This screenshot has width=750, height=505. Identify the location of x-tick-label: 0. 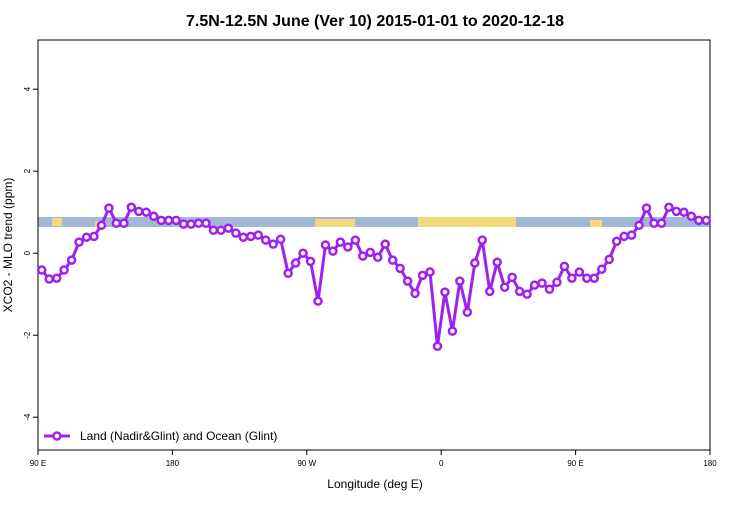
(441, 463).